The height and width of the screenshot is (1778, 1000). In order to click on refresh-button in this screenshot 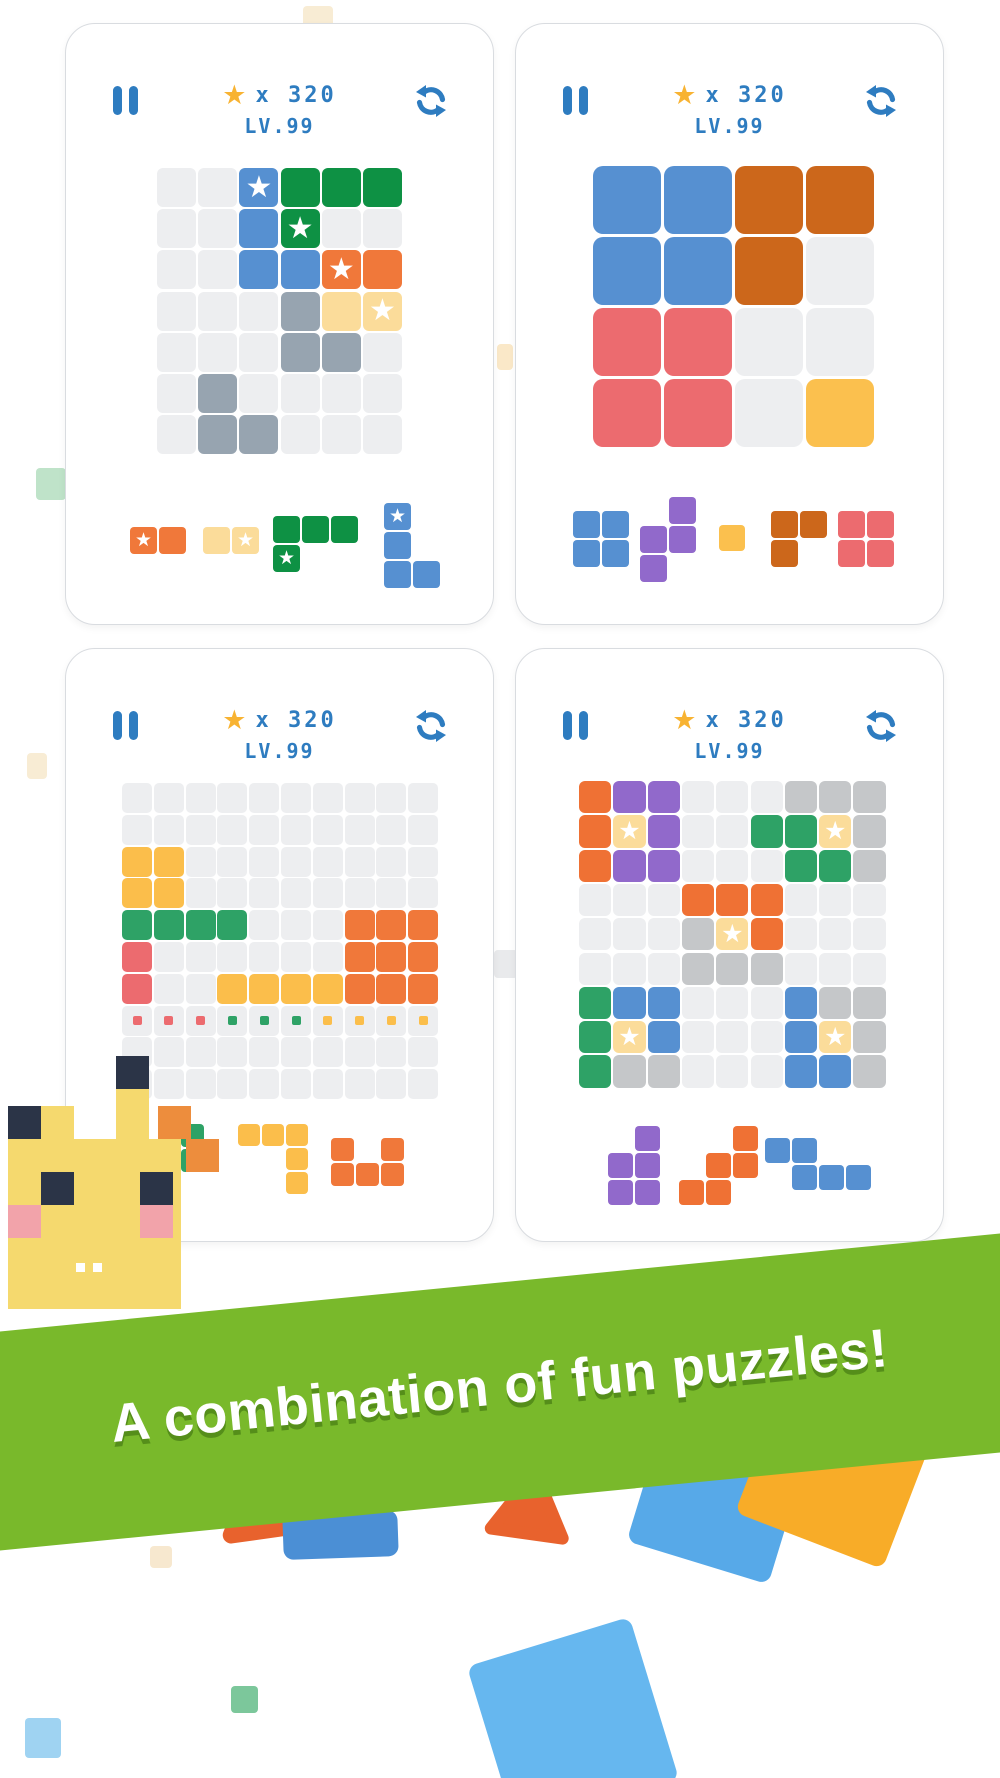, I will do `click(431, 101)`.